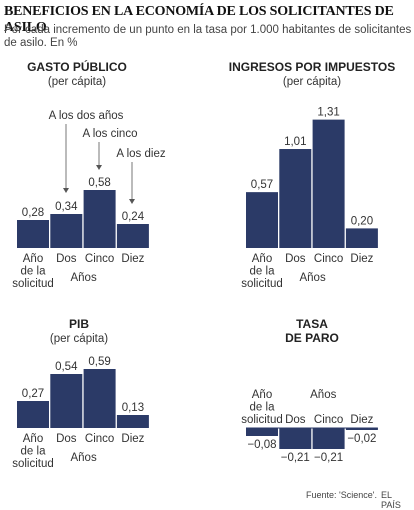 This screenshot has width=414, height=510. Describe the element at coordinates (312, 67) in the screenshot. I see `chart2-title: INGRESOS POR IMPUESTOS` at that location.